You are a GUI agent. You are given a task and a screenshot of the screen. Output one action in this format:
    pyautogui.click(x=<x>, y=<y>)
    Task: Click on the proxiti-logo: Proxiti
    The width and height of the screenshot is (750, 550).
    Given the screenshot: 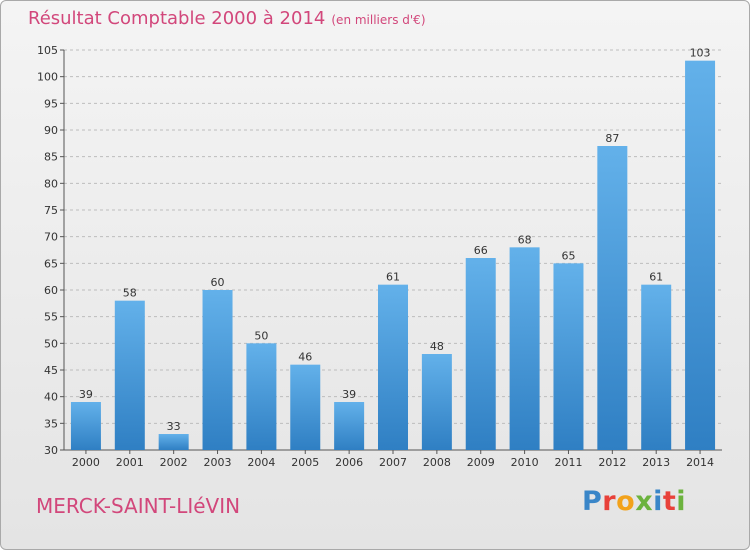 What is the action you would take?
    pyautogui.click(x=634, y=501)
    